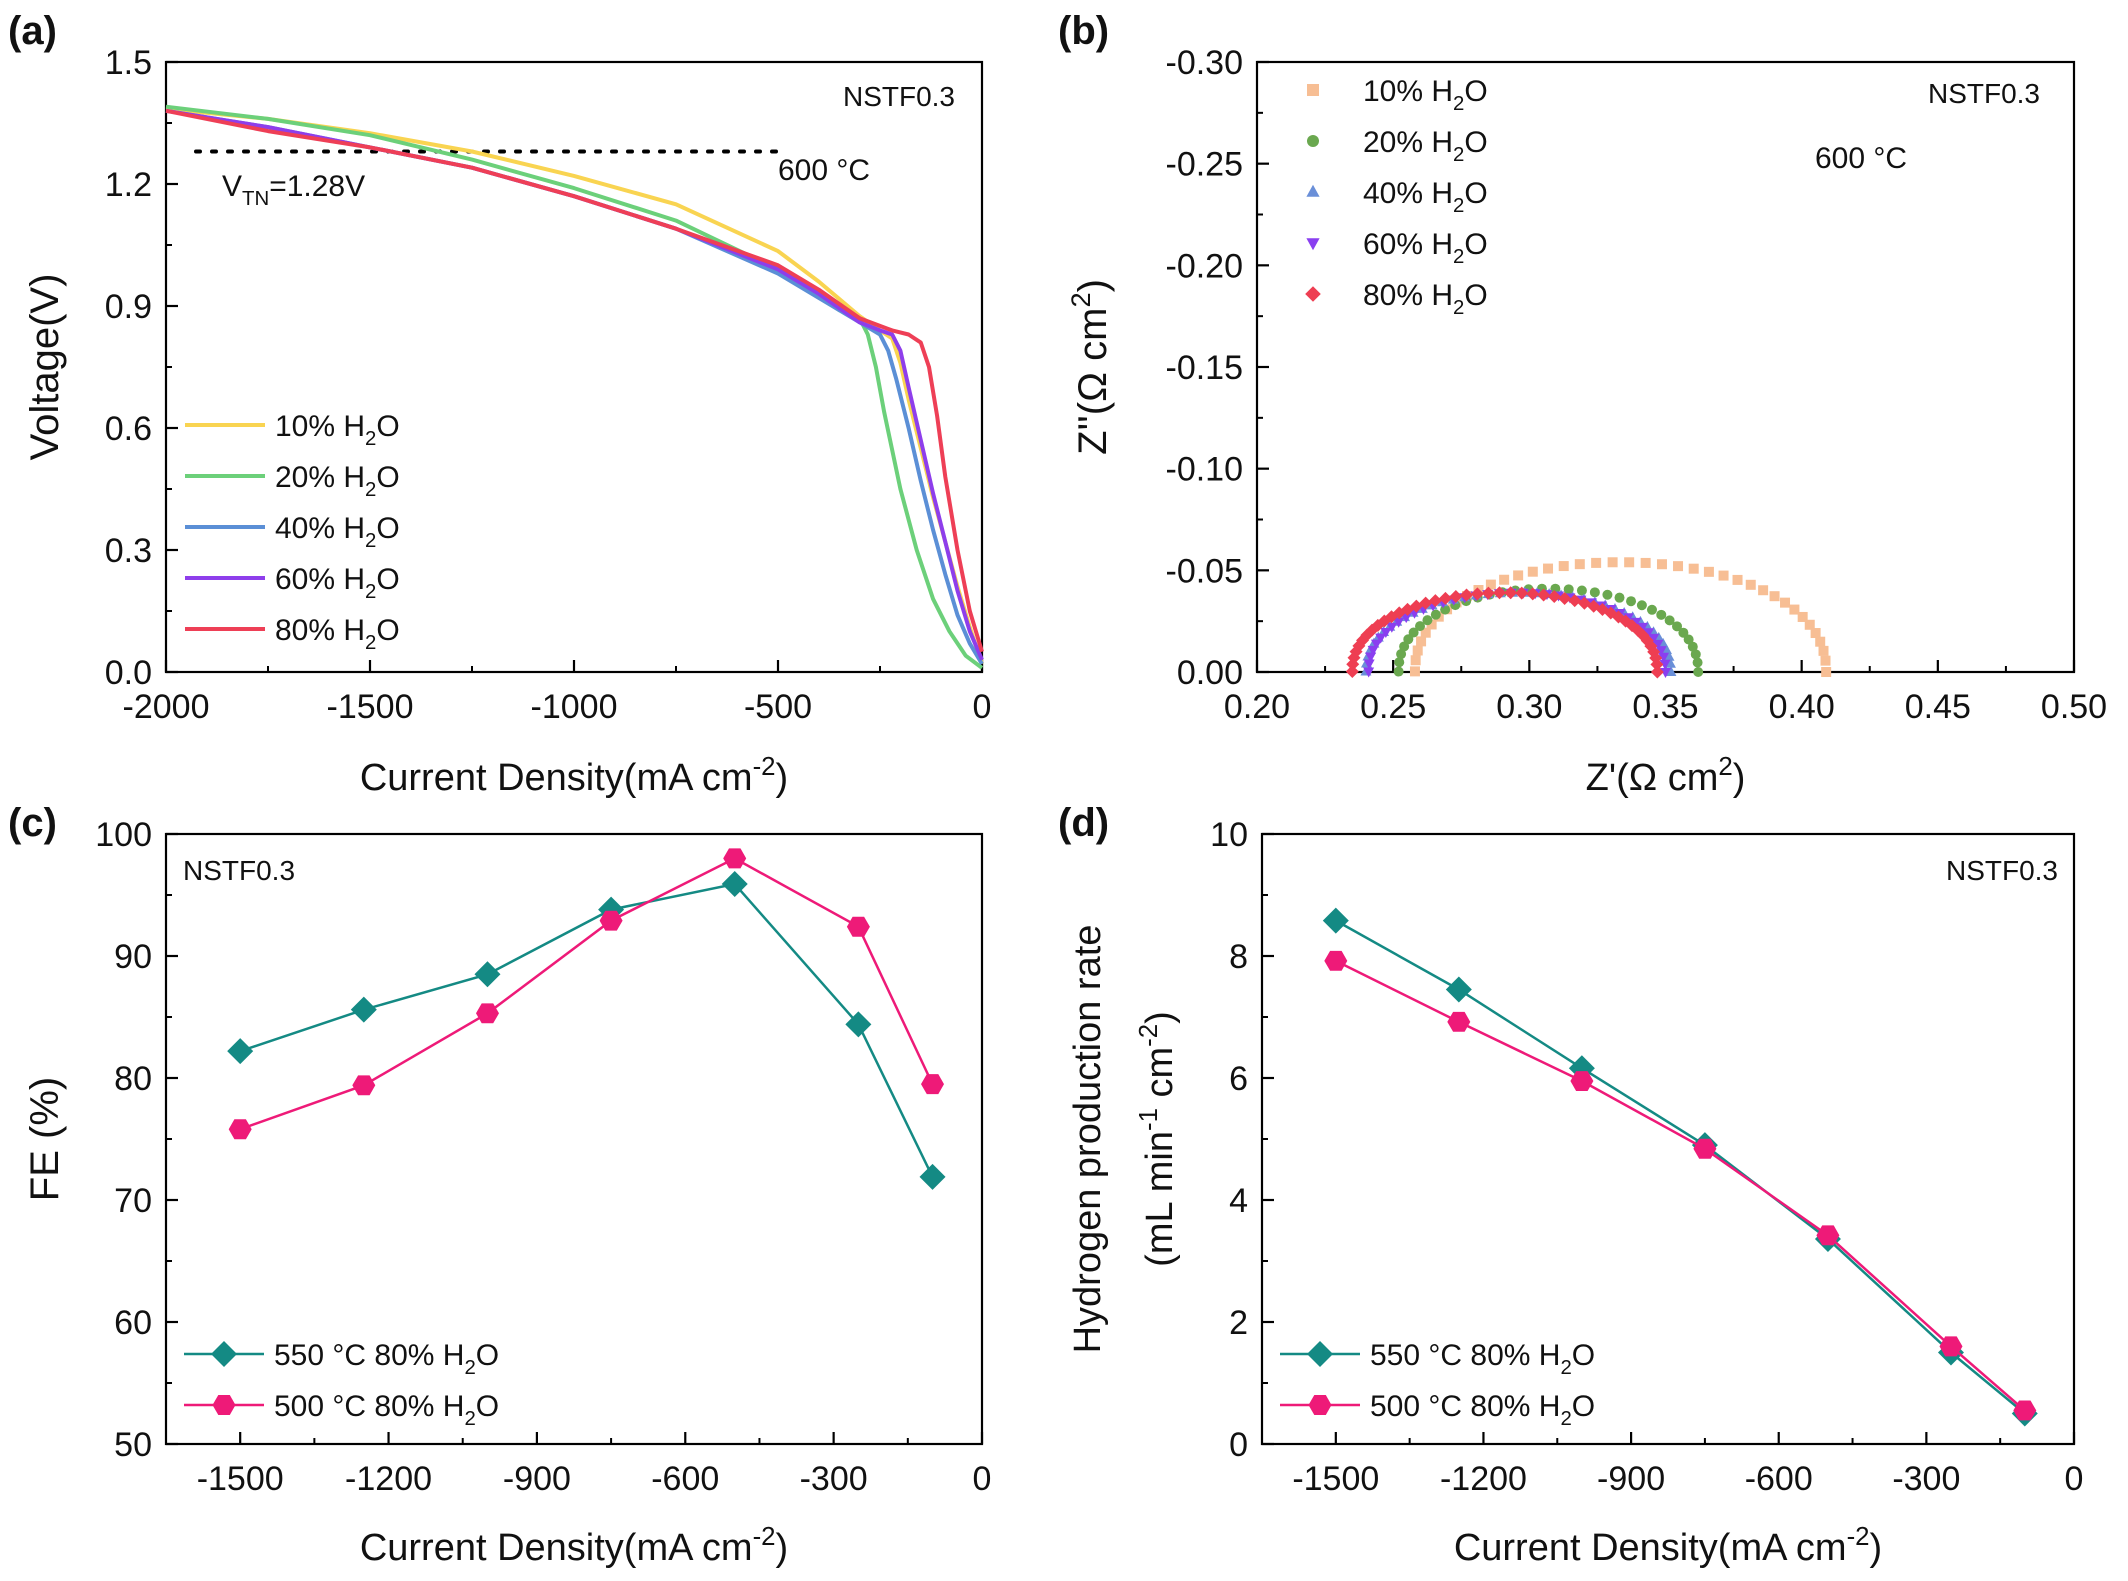  I want to click on panel-a-ytick-label: 1.5, so click(128, 63).